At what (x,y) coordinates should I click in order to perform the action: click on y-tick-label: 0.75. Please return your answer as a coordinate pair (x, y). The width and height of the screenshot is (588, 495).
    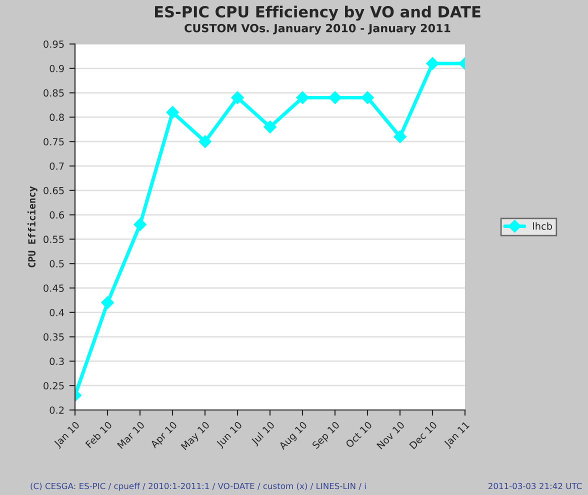
    Looking at the image, I should click on (54, 142).